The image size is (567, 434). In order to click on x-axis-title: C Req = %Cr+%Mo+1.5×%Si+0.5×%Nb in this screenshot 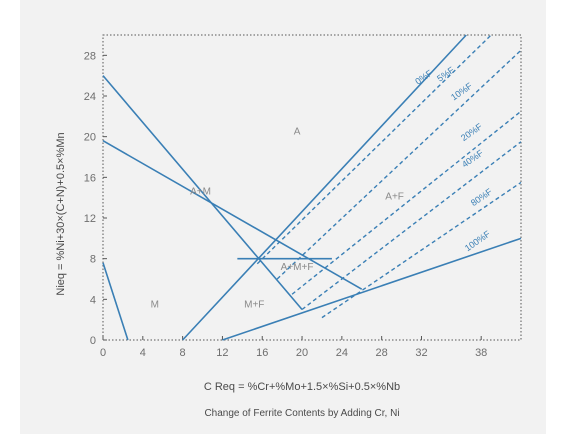, I will do `click(302, 387)`.